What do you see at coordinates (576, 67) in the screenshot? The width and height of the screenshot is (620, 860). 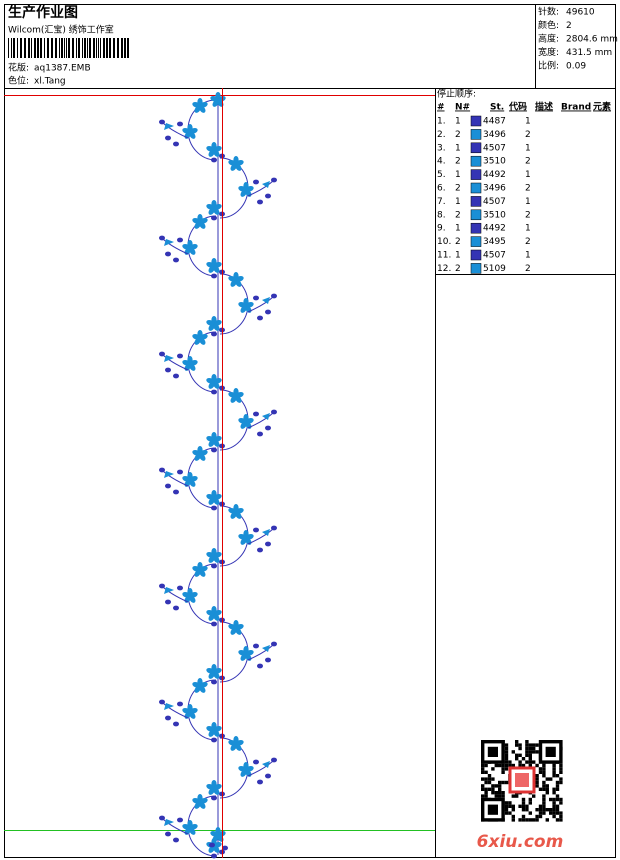 I see `stat-value: 0.09` at bounding box center [576, 67].